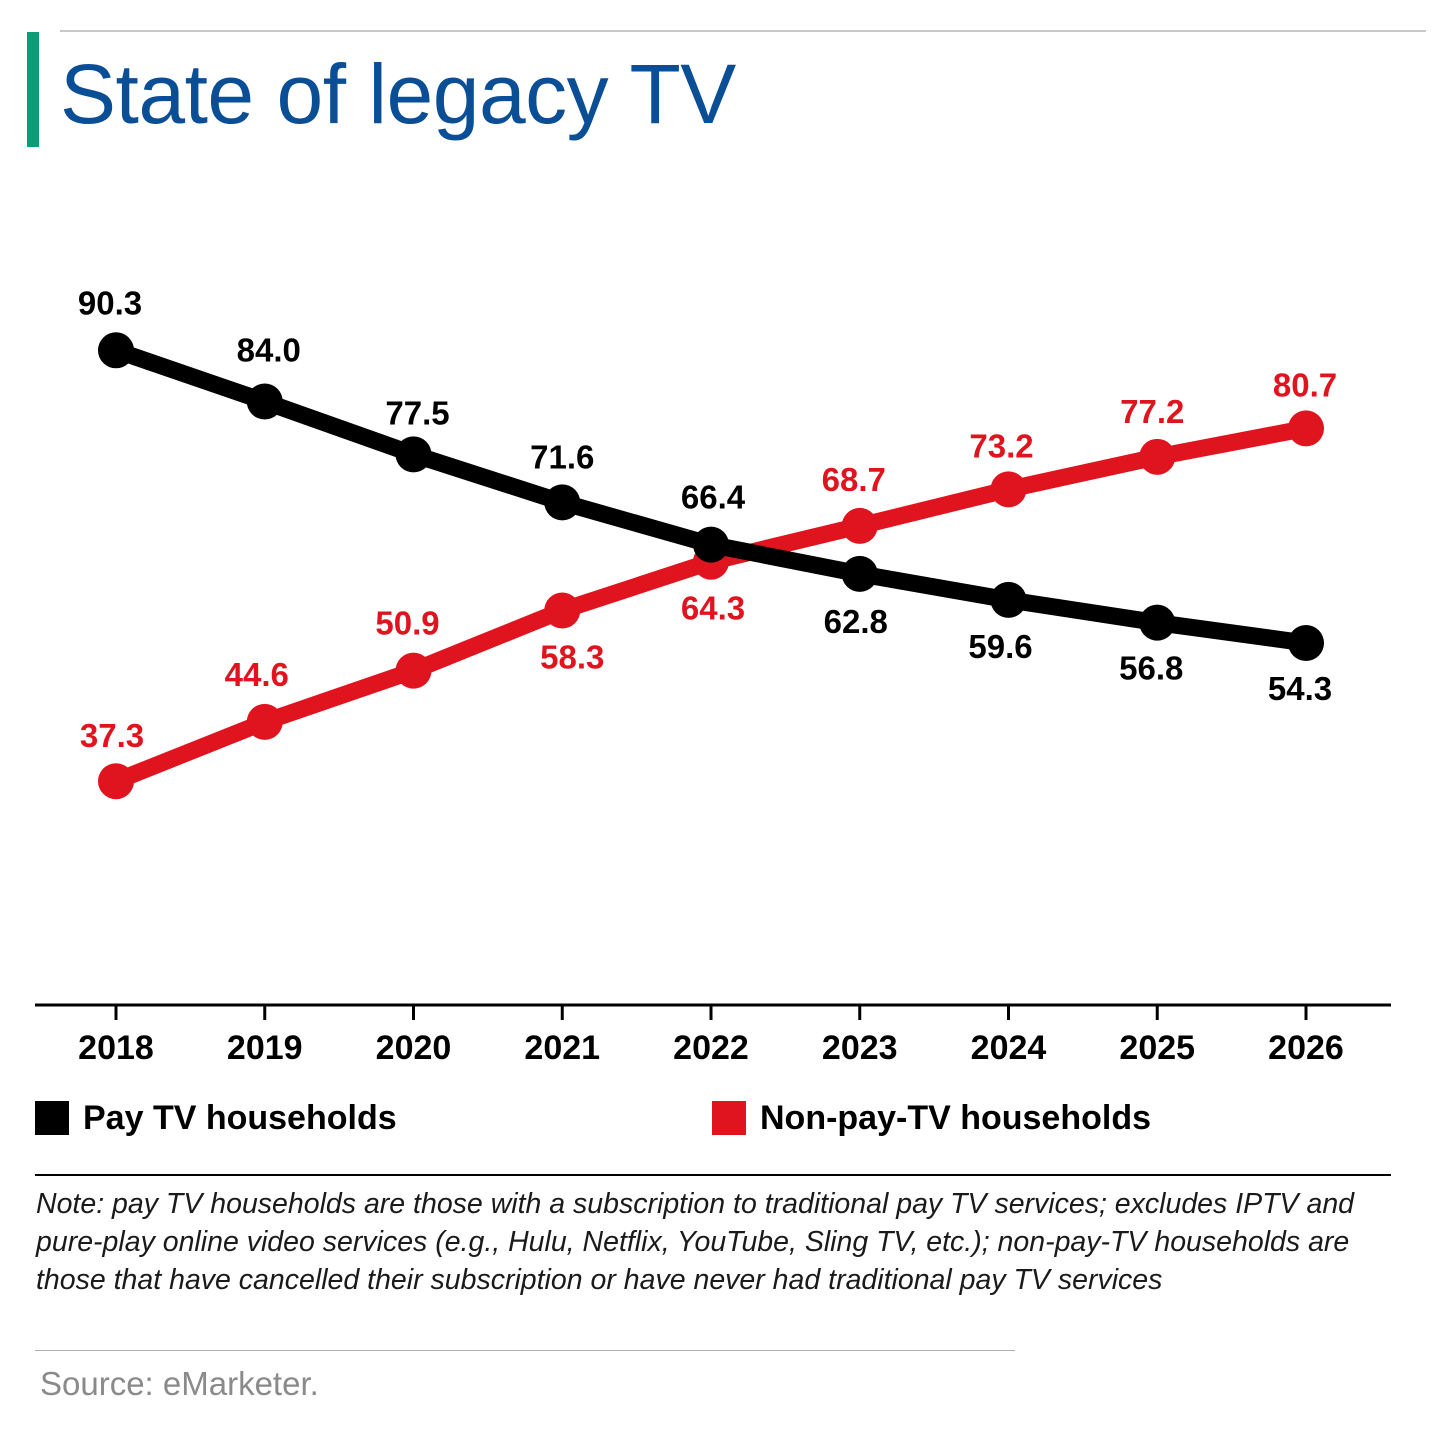  What do you see at coordinates (1305, 384) in the screenshot?
I see `data-label-non-pay-tv: 80.7` at bounding box center [1305, 384].